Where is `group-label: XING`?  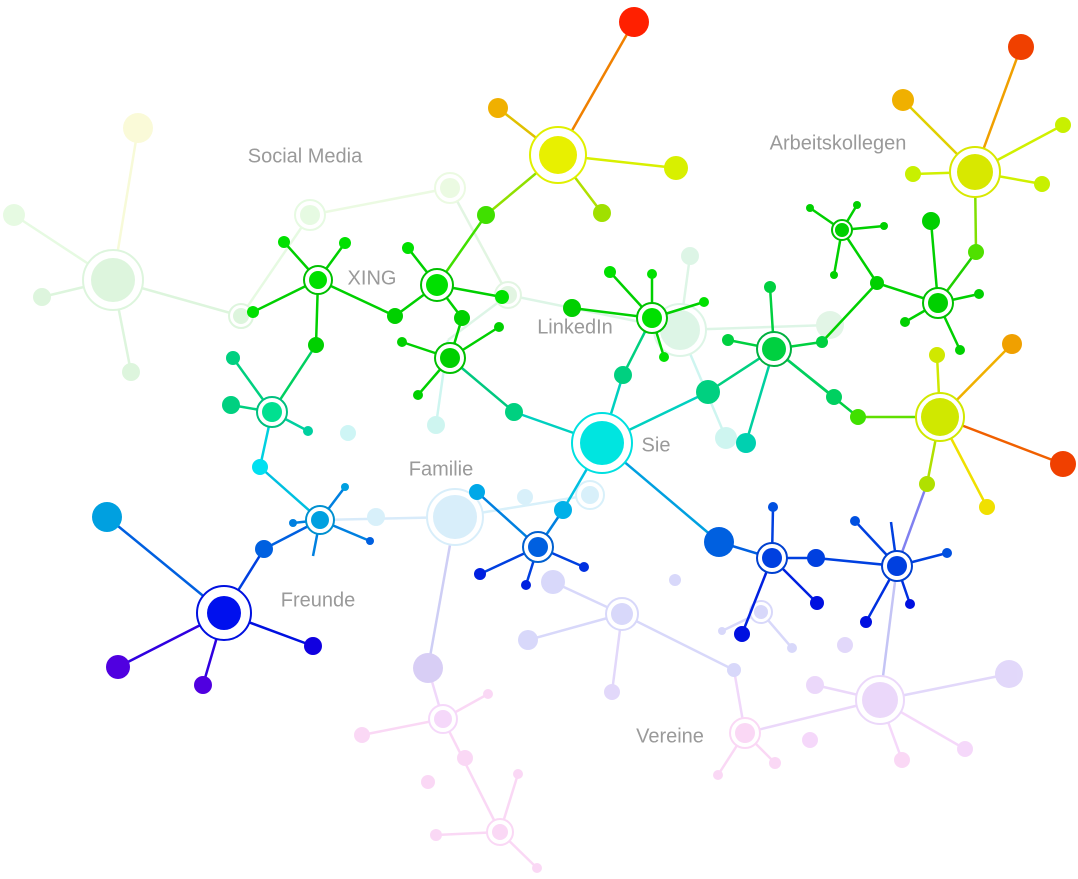
group-label: XING is located at coordinates (372, 278).